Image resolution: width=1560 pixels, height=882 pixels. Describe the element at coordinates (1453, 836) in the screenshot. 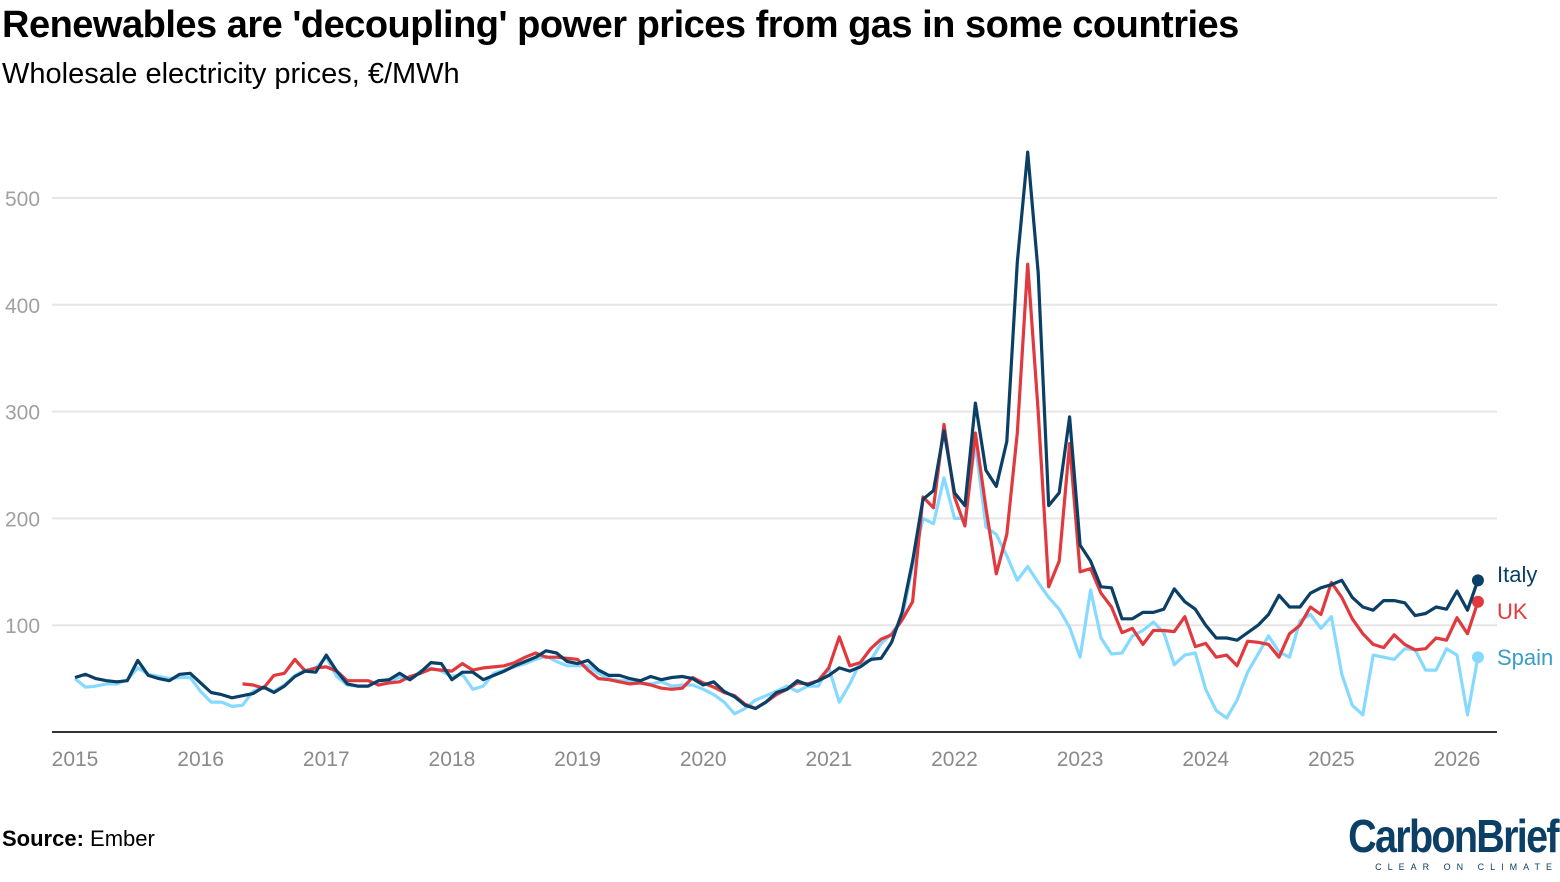

I see `logo-name: CarbonBrief` at that location.